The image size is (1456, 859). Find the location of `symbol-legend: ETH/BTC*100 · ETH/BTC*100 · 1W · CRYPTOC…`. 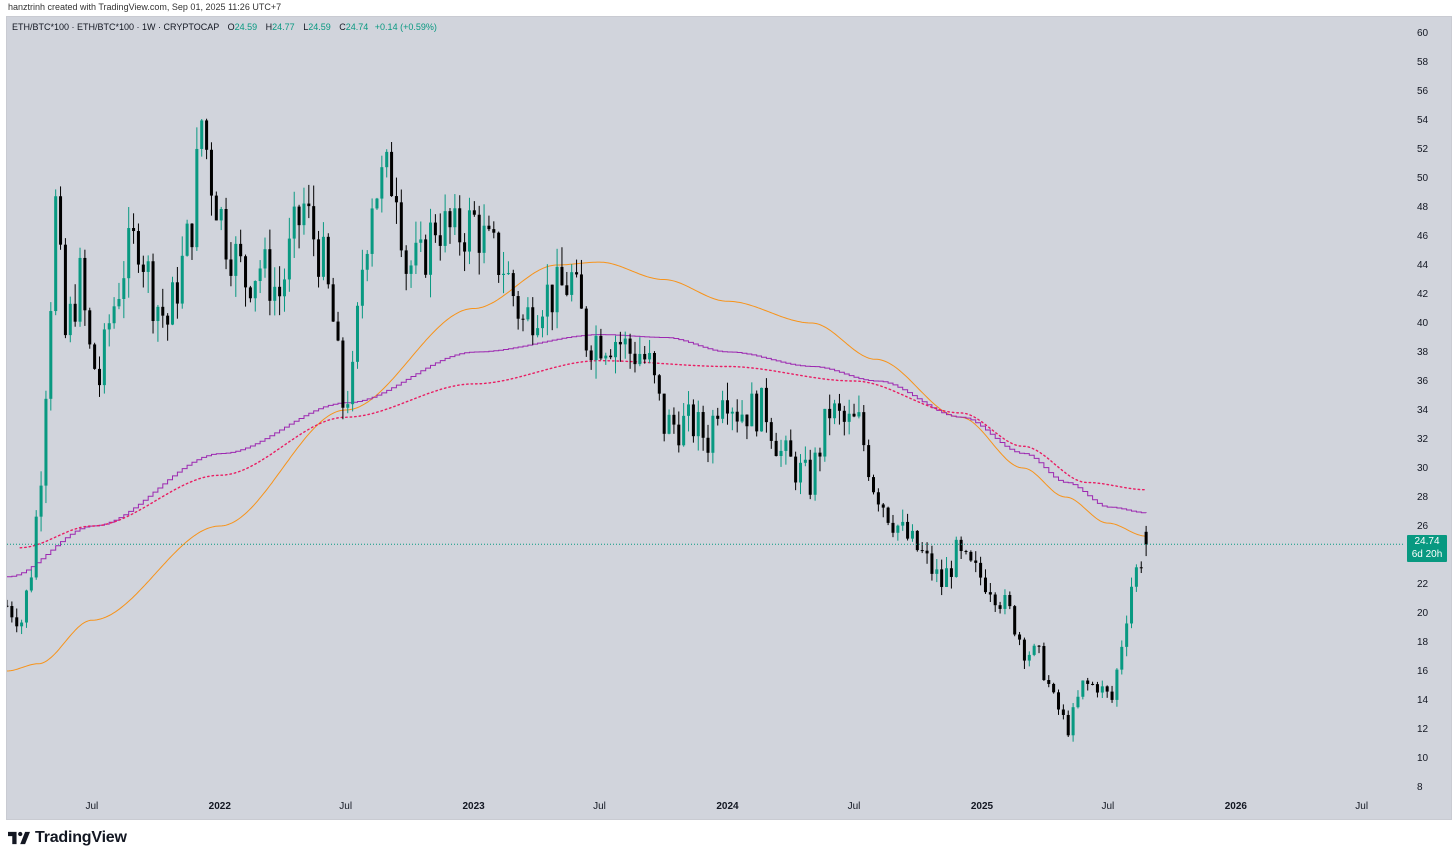

symbol-legend: ETH/BTC*100 · ETH/BTC*100 · 1W · CRYPTOC… is located at coordinates (224, 27).